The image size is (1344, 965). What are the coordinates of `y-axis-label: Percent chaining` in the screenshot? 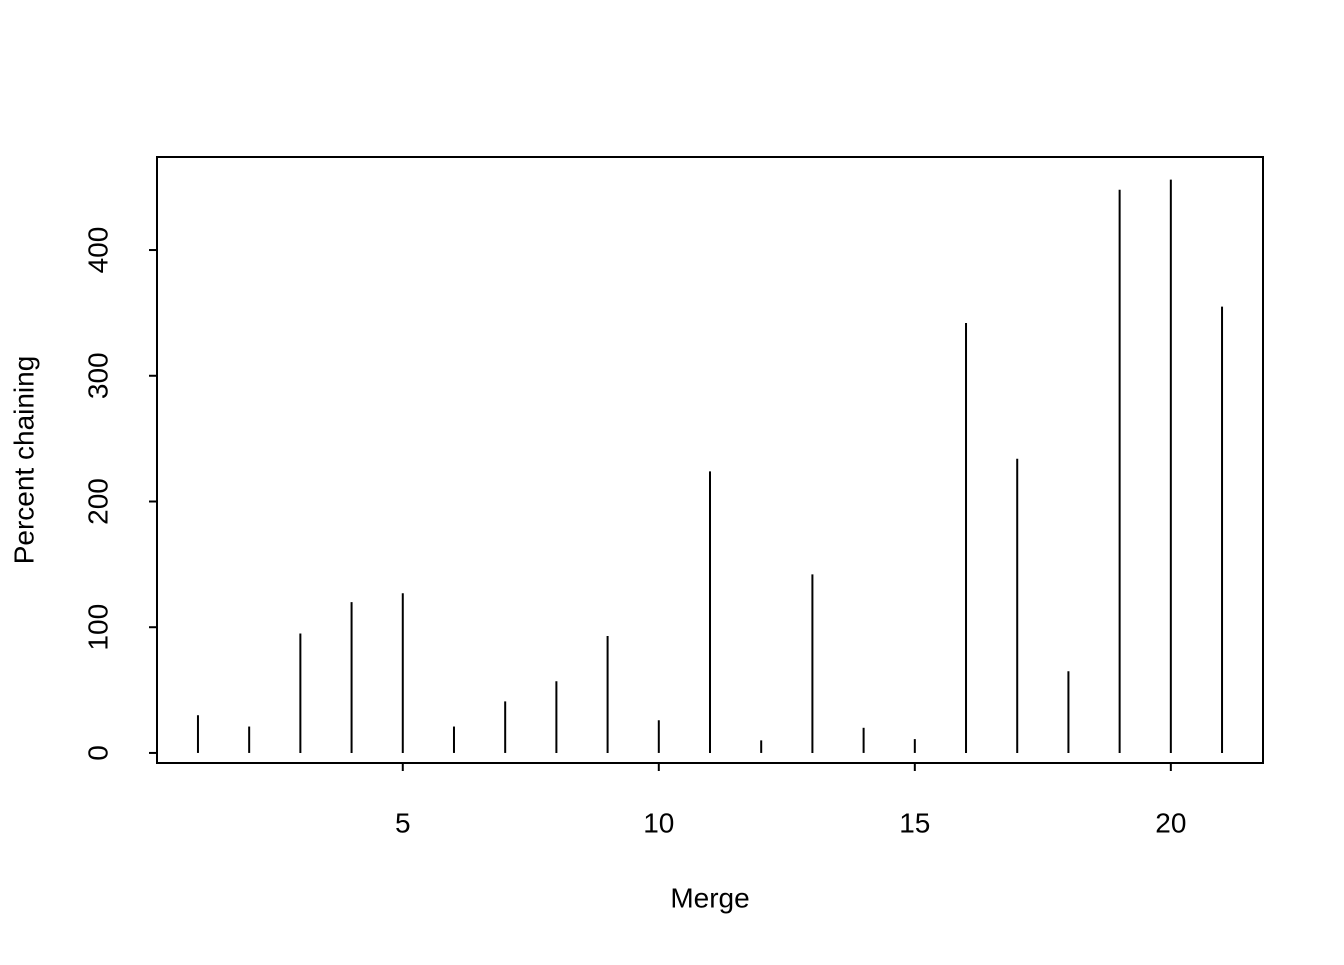 It's located at (23, 460).